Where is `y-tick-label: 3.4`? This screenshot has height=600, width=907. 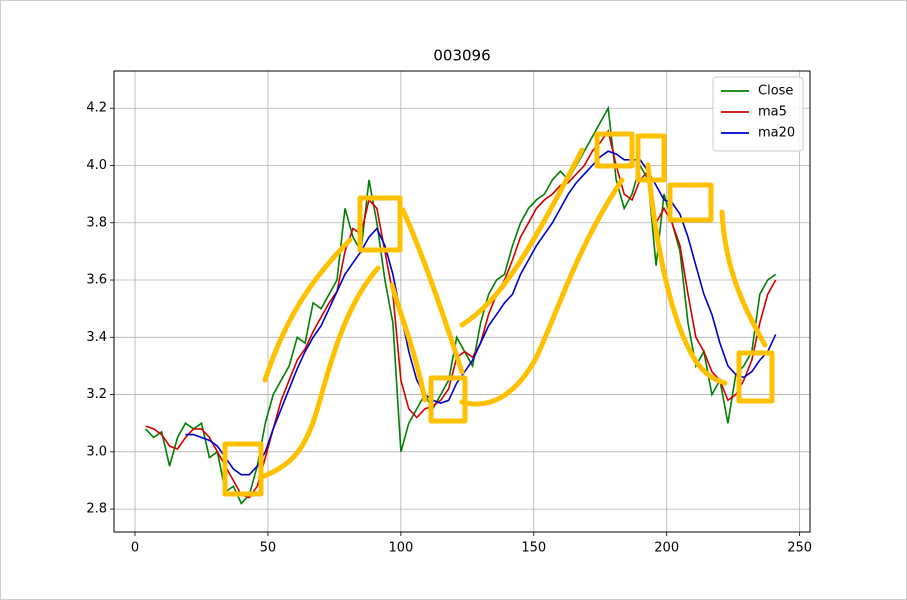 y-tick-label: 3.4 is located at coordinates (96, 337).